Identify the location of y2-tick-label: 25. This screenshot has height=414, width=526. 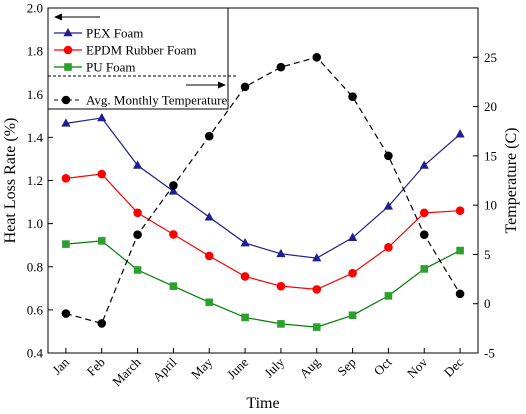
(490, 57).